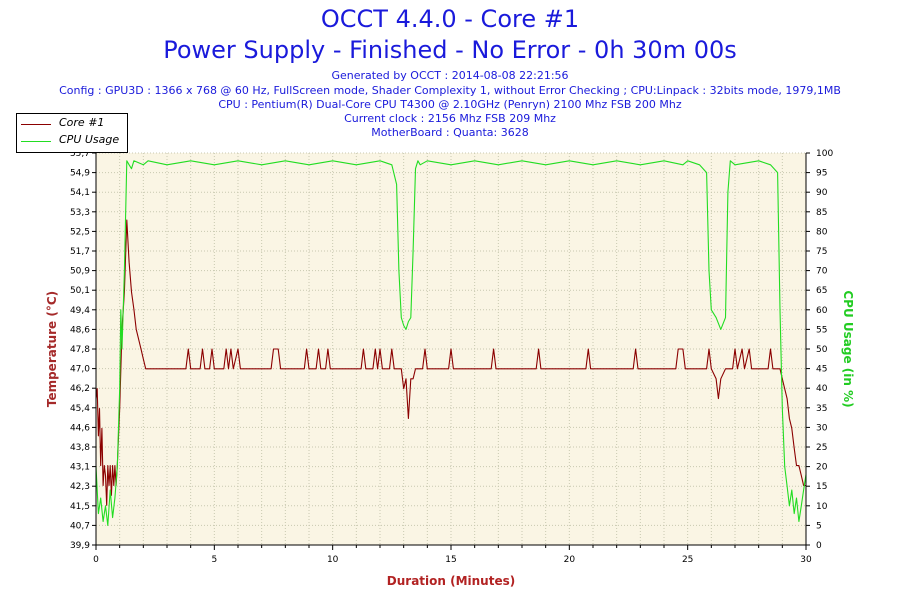 This screenshot has height=600, width=900. Describe the element at coordinates (80, 291) in the screenshot. I see `y-left-tick-label: 50,1` at that location.